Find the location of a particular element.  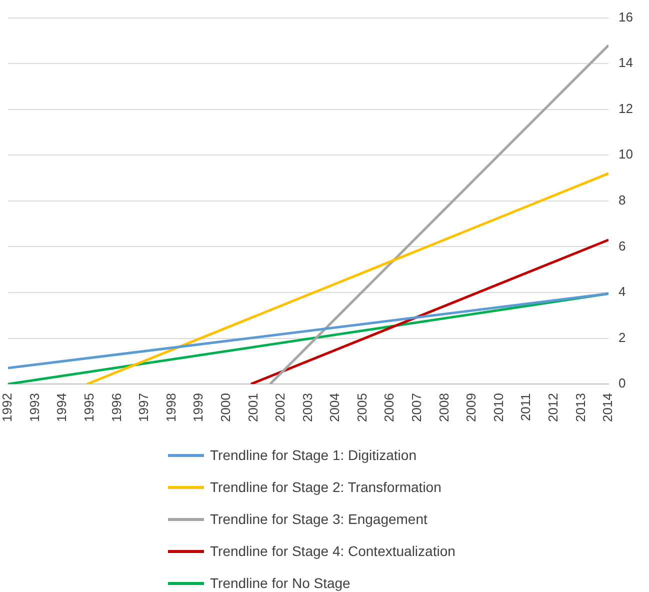

legend-label: Trendline for Stage 1: Digitization is located at coordinates (313, 455).